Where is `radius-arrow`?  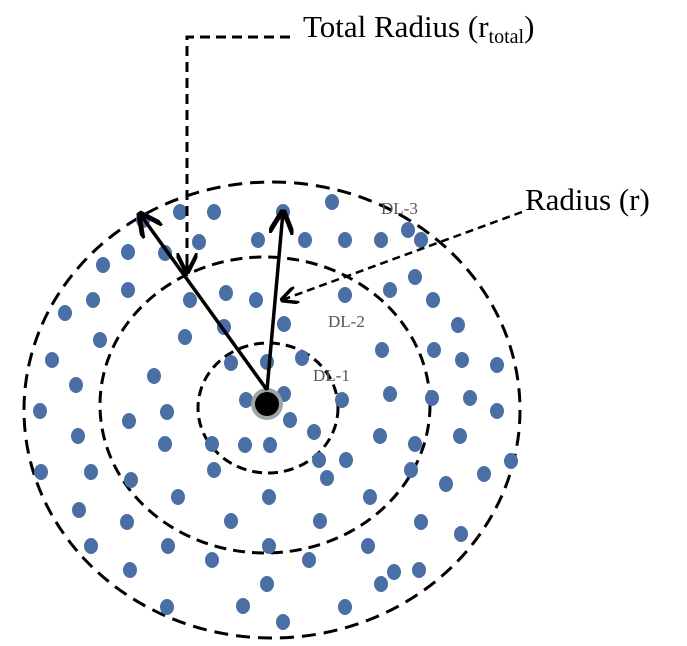 radius-arrow is located at coordinates (274, 301).